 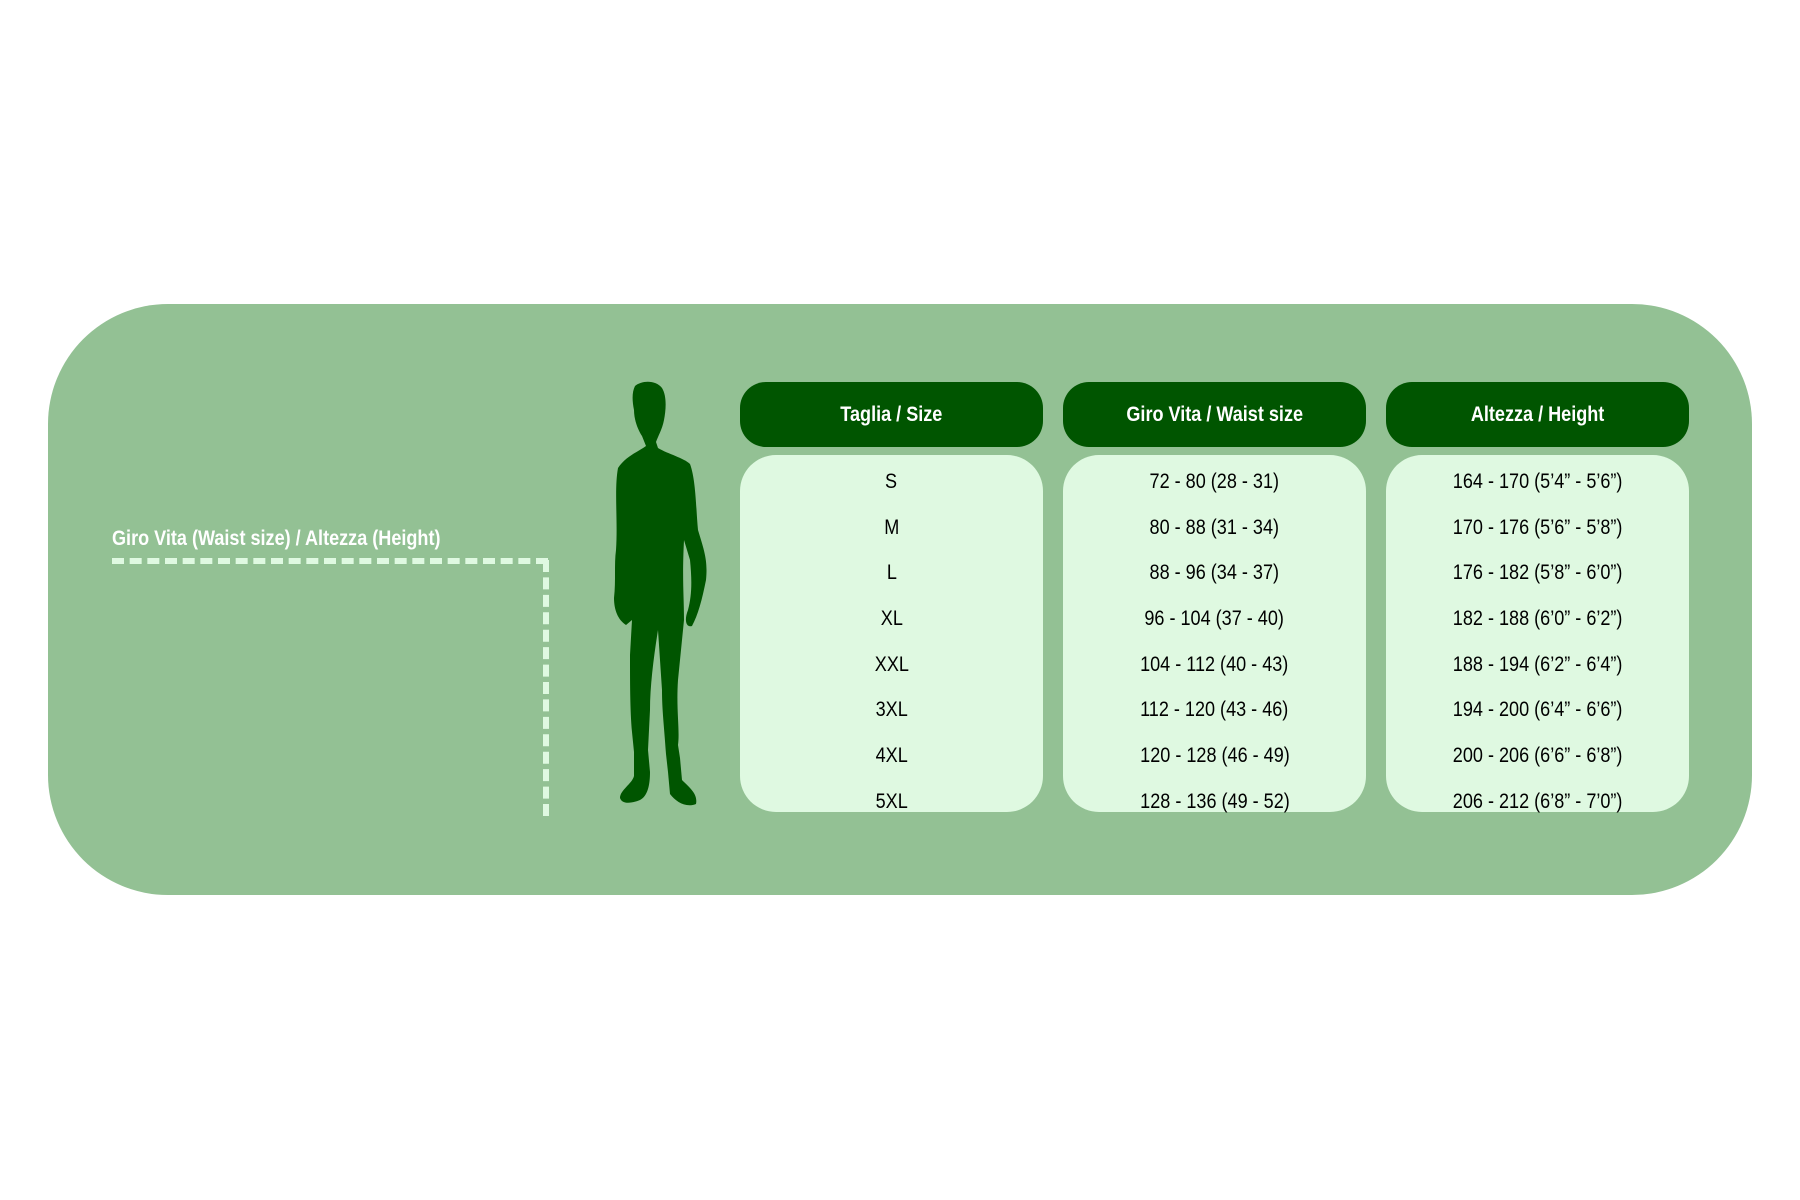 What do you see at coordinates (660, 593) in the screenshot?
I see `man-silhouette-icon` at bounding box center [660, 593].